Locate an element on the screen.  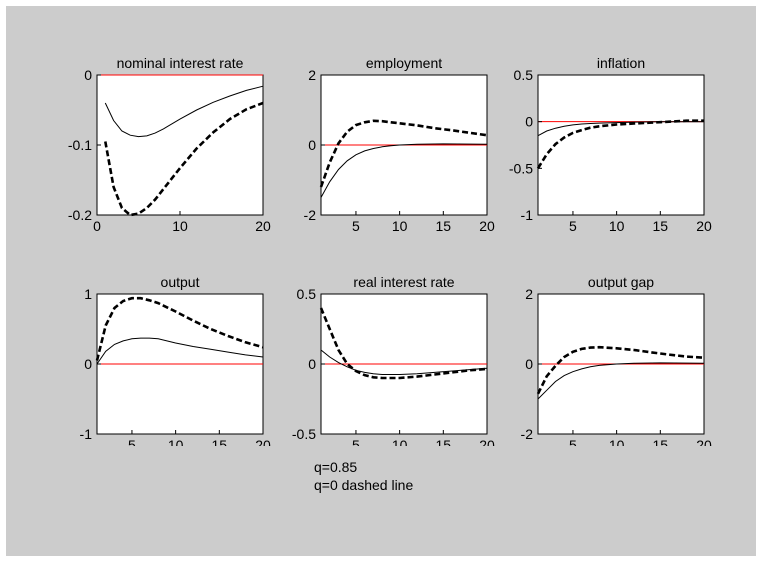
subplot-5: real interest rate 5 10 15 20 0.5 0 -0.5 is located at coordinates (393, 360).